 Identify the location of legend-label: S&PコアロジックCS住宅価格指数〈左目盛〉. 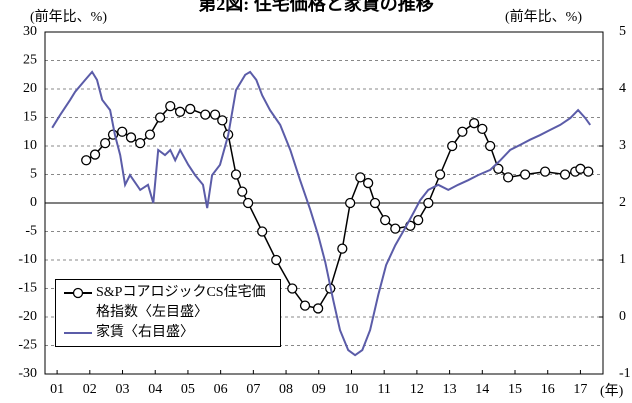
(181, 302).